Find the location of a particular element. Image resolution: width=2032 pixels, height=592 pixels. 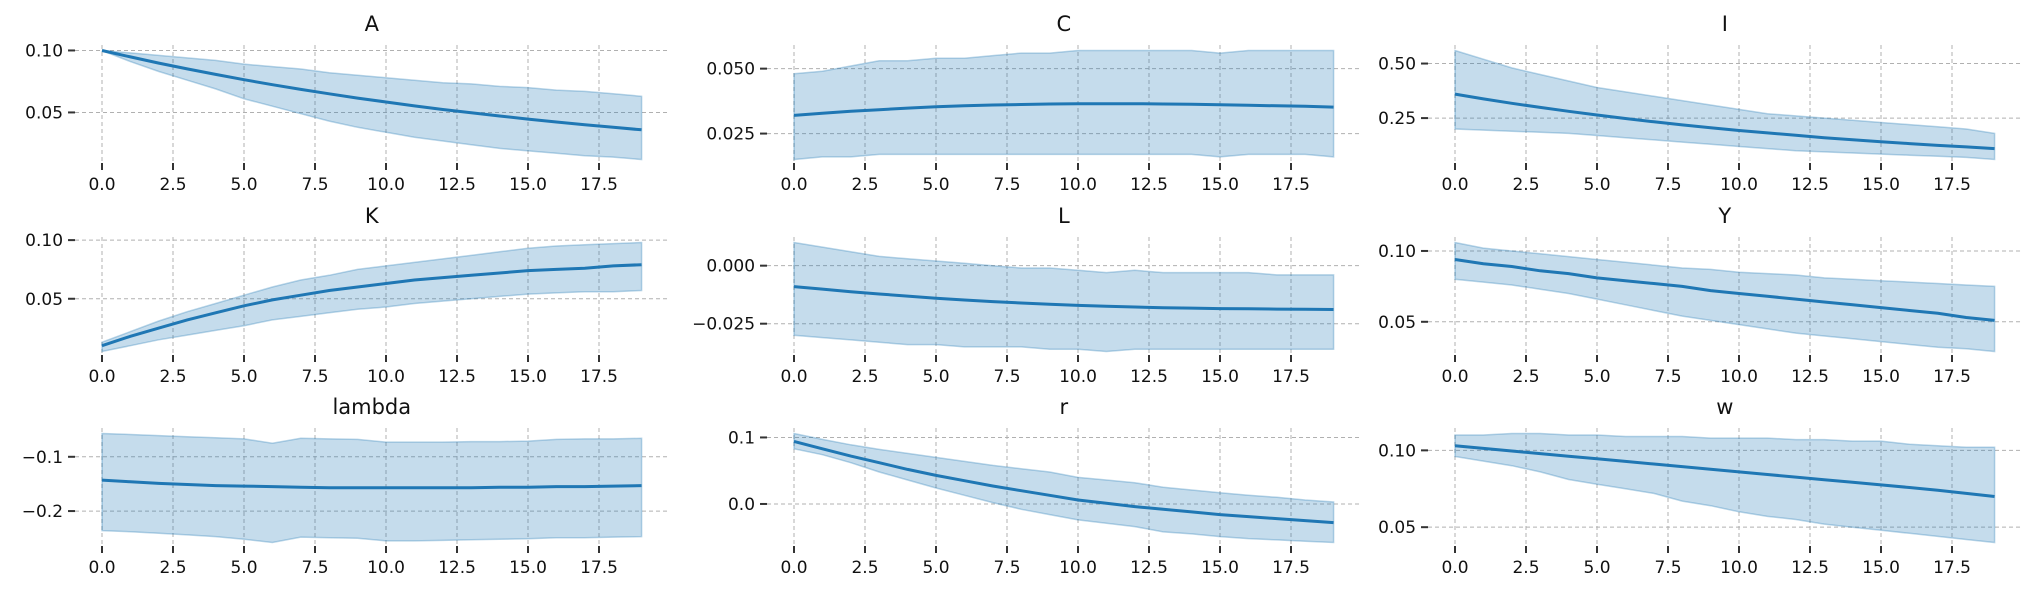

subplot-title: K is located at coordinates (372, 216).